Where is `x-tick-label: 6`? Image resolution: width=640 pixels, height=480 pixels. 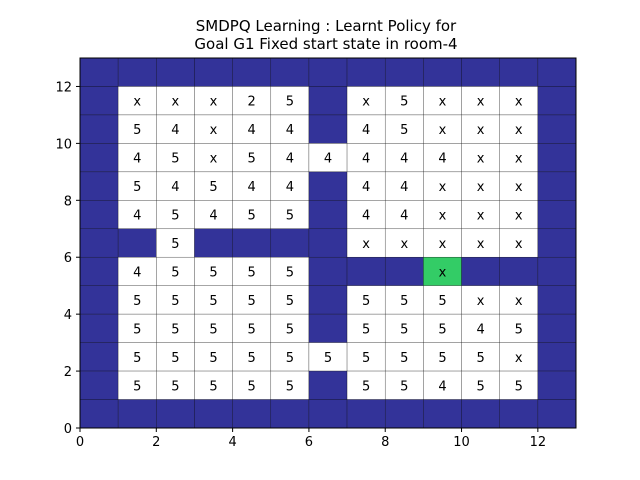 x-tick-label: 6 is located at coordinates (309, 442).